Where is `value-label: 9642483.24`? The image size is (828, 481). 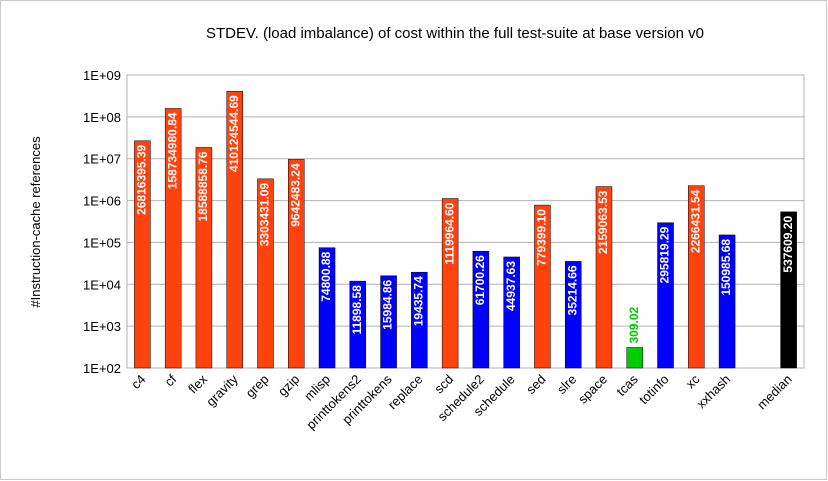
value-label: 9642483.24 is located at coordinates (295, 195).